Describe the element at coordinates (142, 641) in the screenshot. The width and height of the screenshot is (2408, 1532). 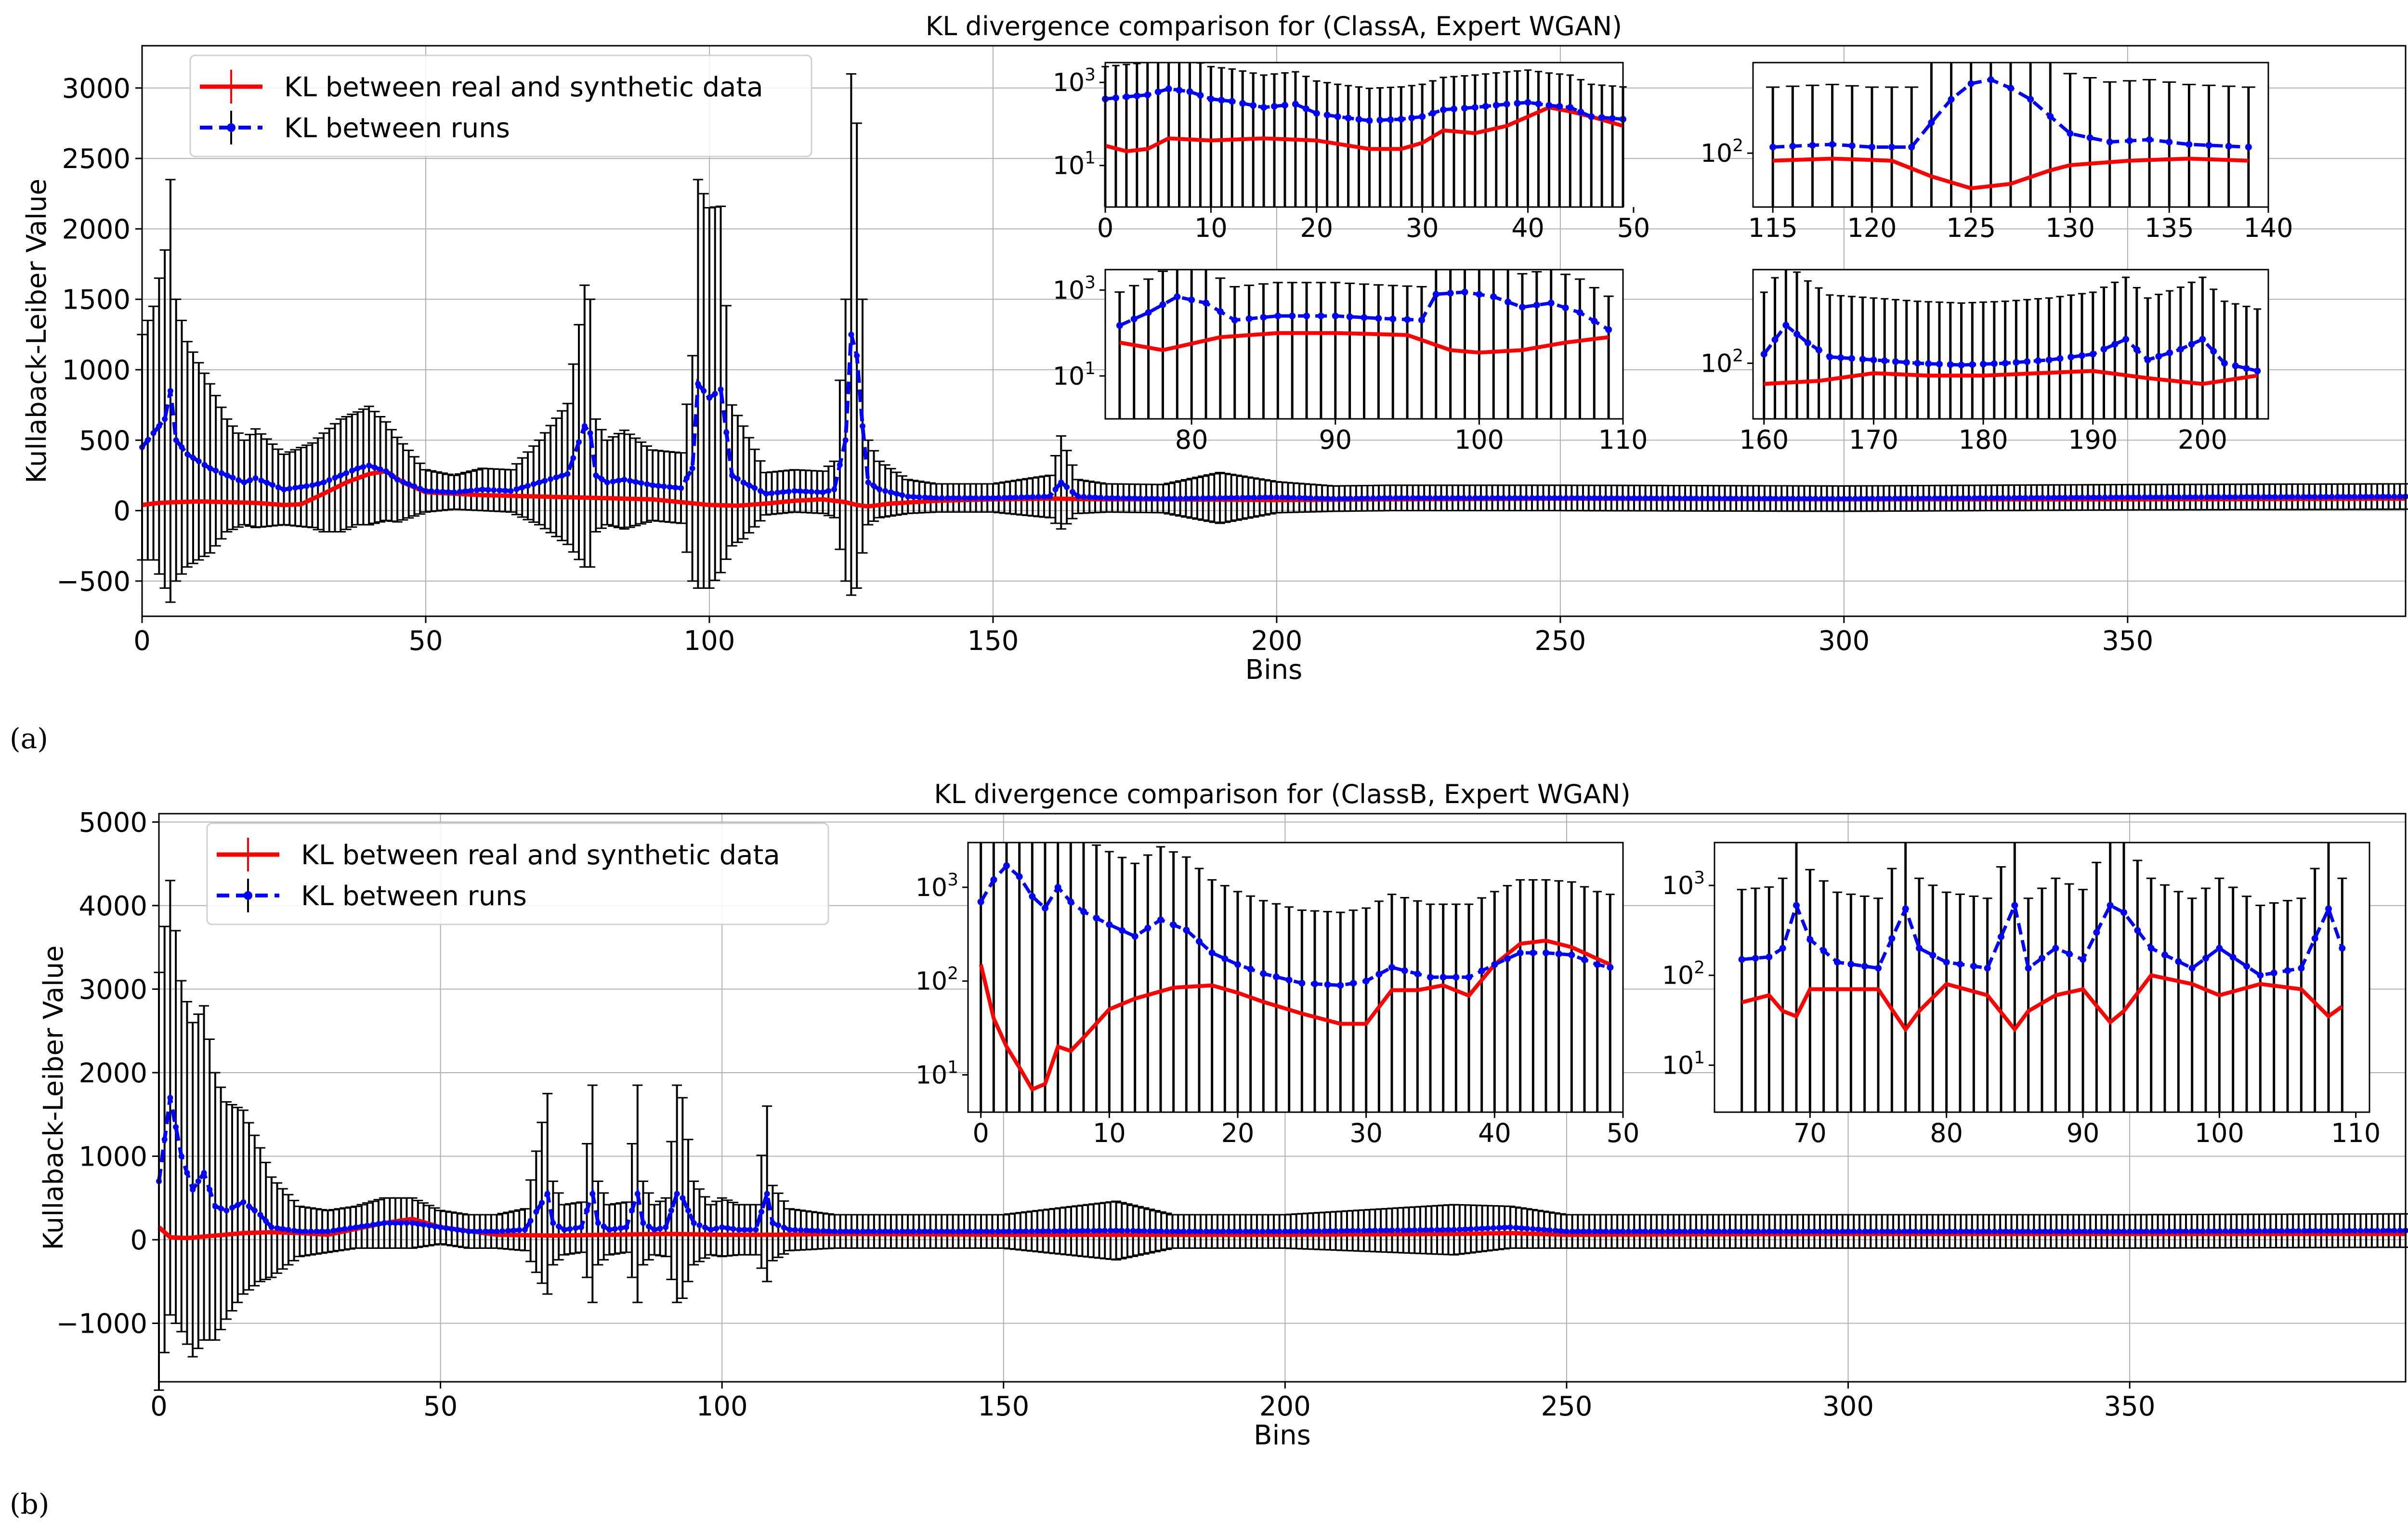
I see `x-tick-label: 0` at that location.